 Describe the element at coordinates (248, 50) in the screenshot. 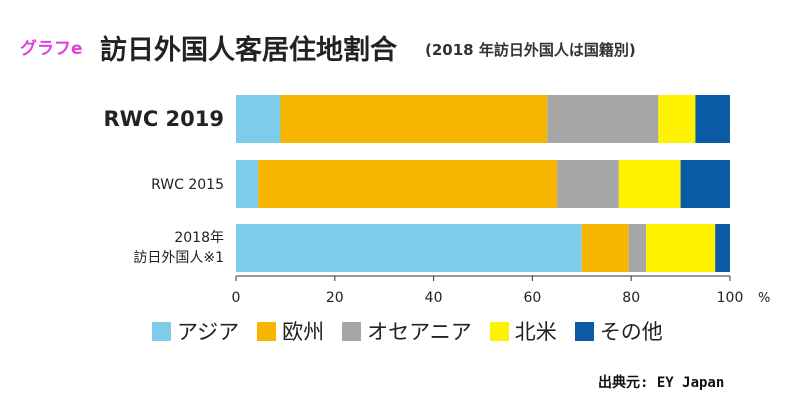

I see `chart-title: 訪日外国人客居住地割合` at that location.